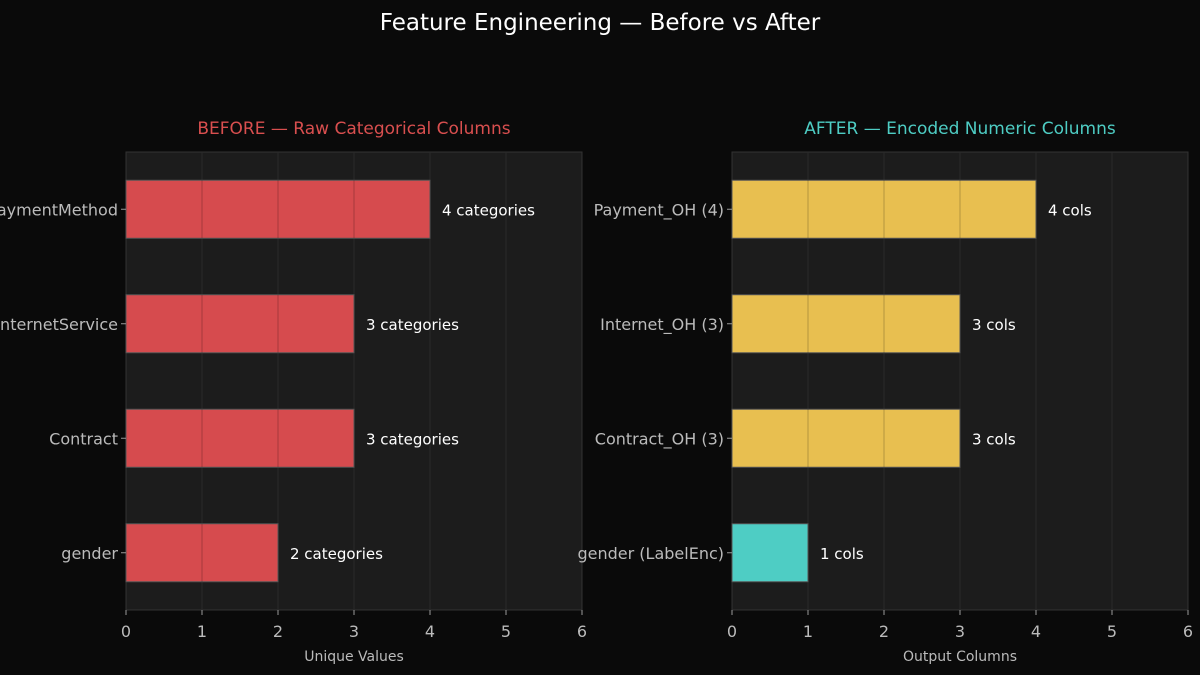  What do you see at coordinates (662, 325) in the screenshot?
I see `y-tick-label: Internet_OH (3)` at bounding box center [662, 325].